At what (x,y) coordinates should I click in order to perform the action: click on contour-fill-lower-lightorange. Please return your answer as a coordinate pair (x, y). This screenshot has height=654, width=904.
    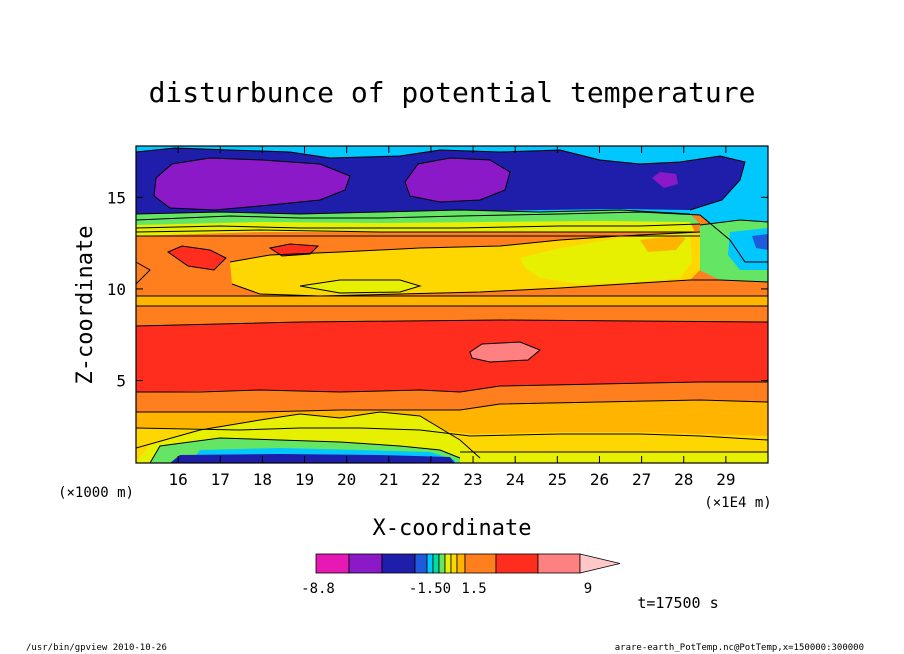
    Looking at the image, I should click on (452, 420).